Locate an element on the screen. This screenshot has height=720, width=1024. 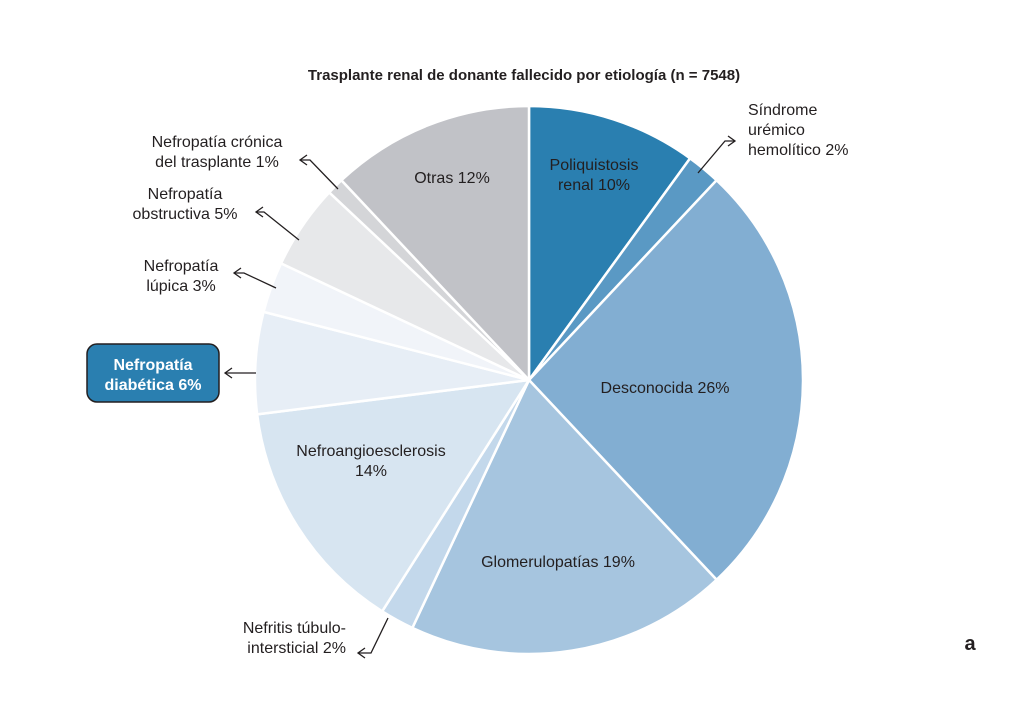
panel-label: a is located at coordinates (970, 644).